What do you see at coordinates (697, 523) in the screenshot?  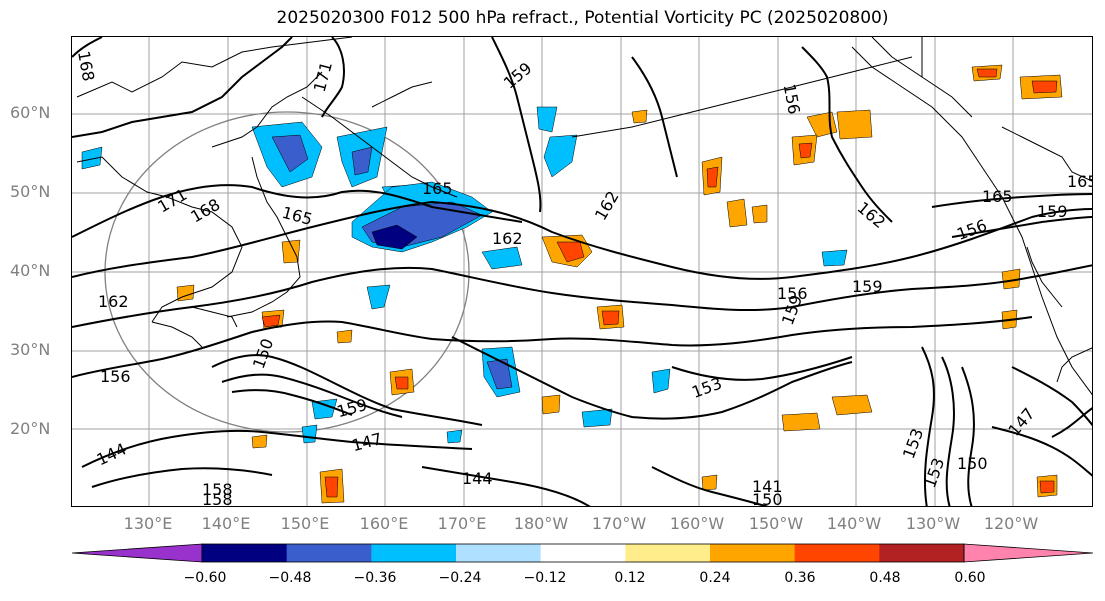 I see `lon-label-160w: 160°W` at bounding box center [697, 523].